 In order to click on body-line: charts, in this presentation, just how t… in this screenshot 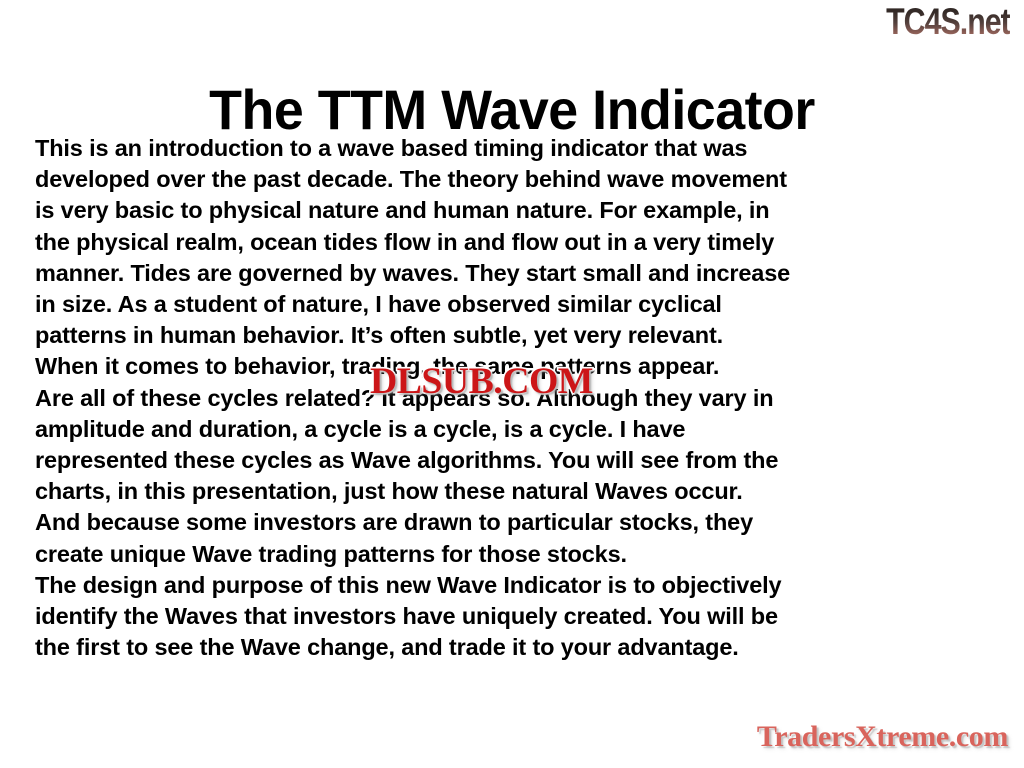, I will do `click(389, 491)`.